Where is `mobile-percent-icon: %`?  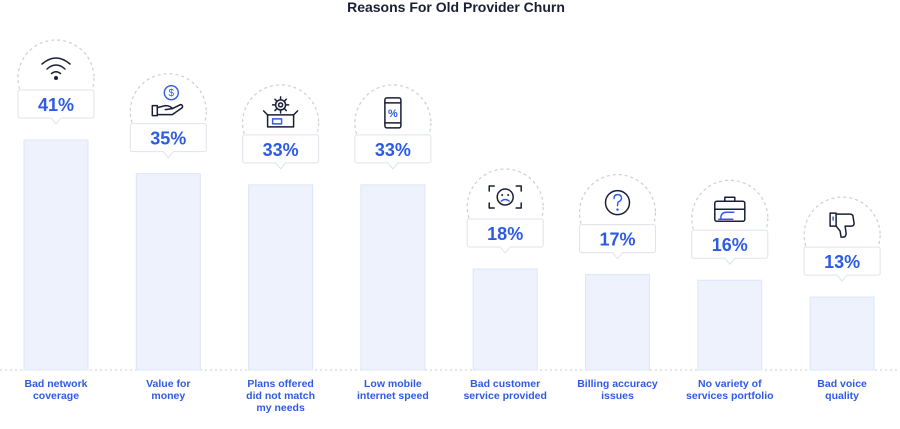 mobile-percent-icon: % is located at coordinates (393, 113).